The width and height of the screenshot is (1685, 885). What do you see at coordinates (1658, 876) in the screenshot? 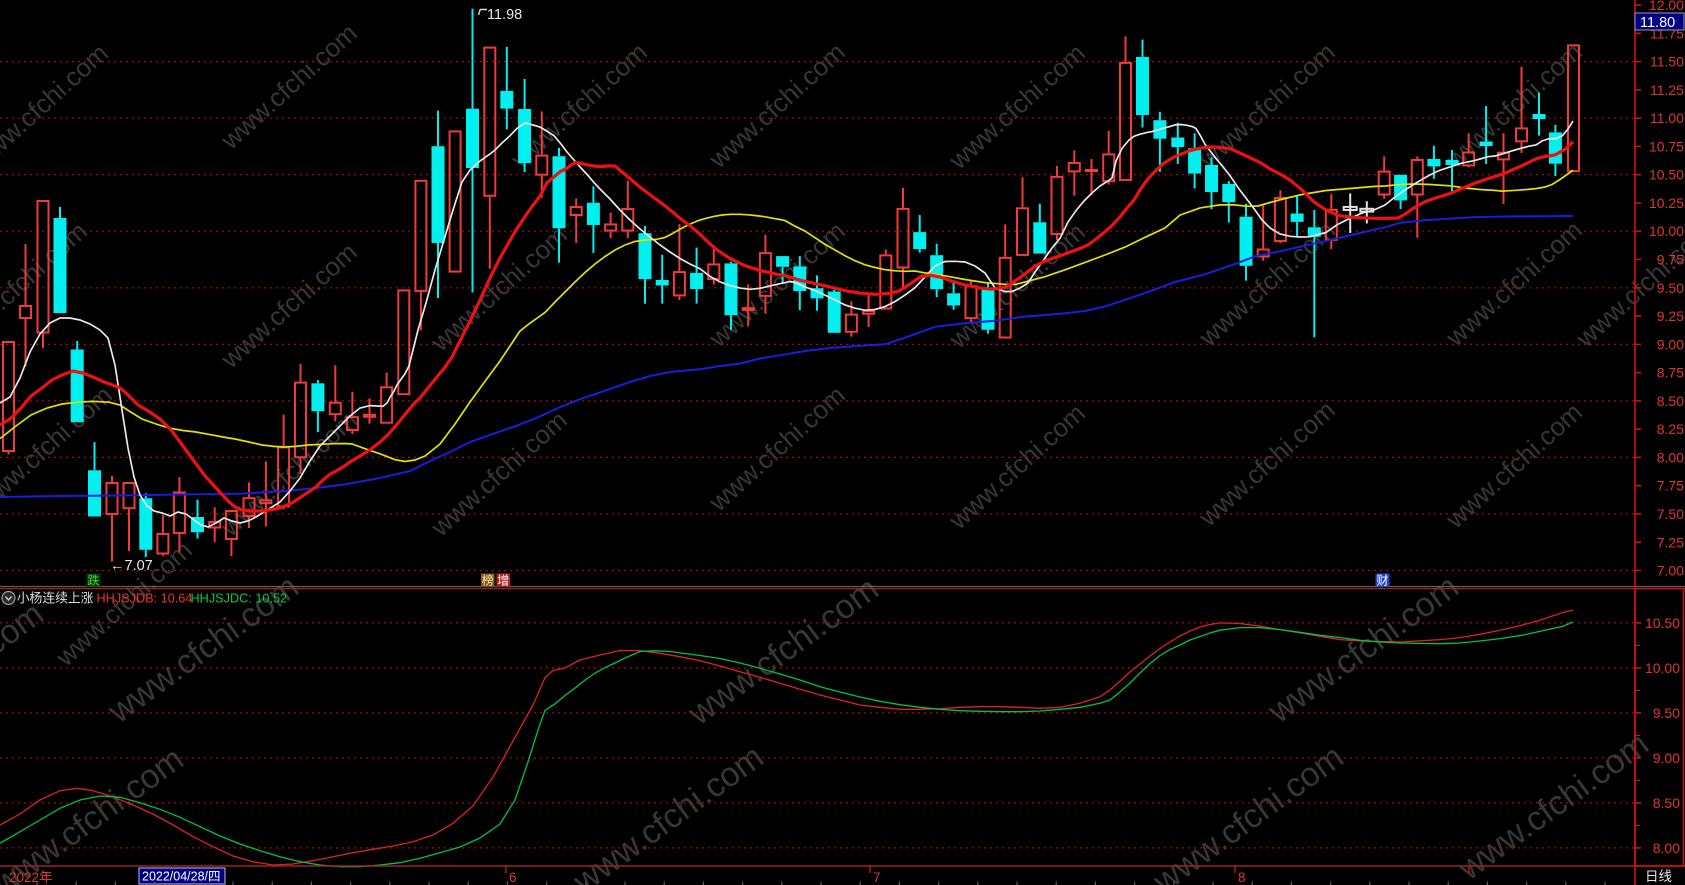
I see `svg-text: 日线` at bounding box center [1658, 876].